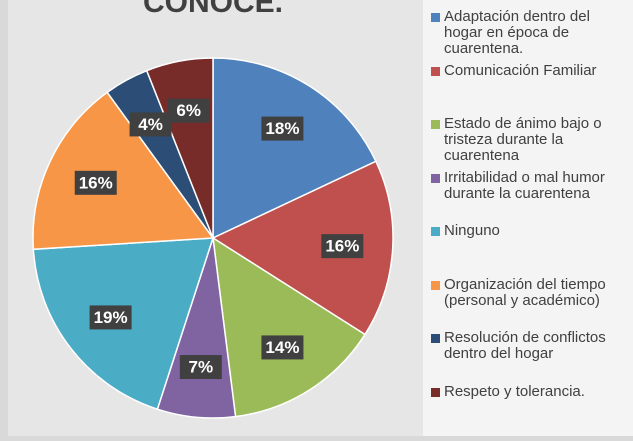 The image size is (633, 441). I want to click on data-label: 18%, so click(282, 128).